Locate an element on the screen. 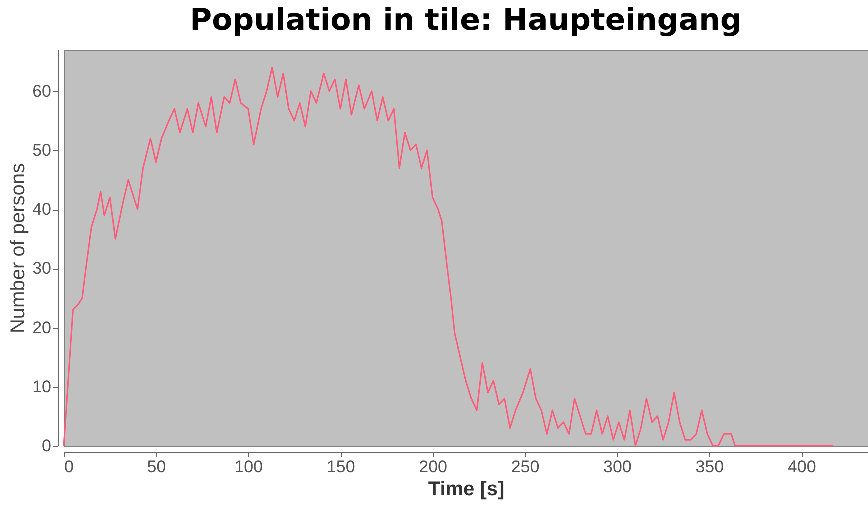  x-tick-label: 100 is located at coordinates (249, 467).